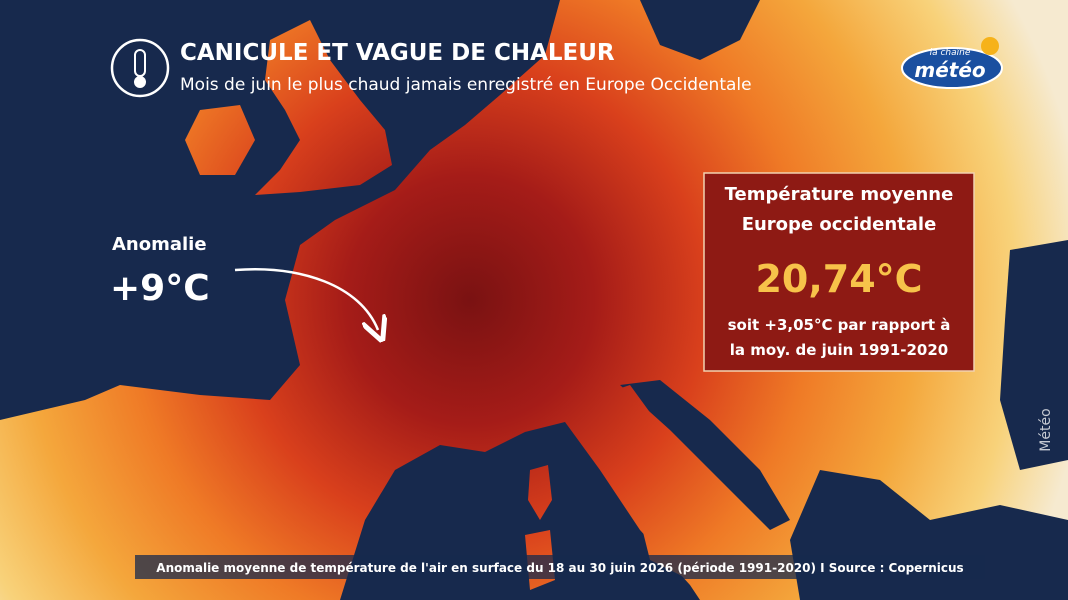  What do you see at coordinates (839, 350) in the screenshot?
I see `info-note: la moy. de juin 1991-2020` at bounding box center [839, 350].